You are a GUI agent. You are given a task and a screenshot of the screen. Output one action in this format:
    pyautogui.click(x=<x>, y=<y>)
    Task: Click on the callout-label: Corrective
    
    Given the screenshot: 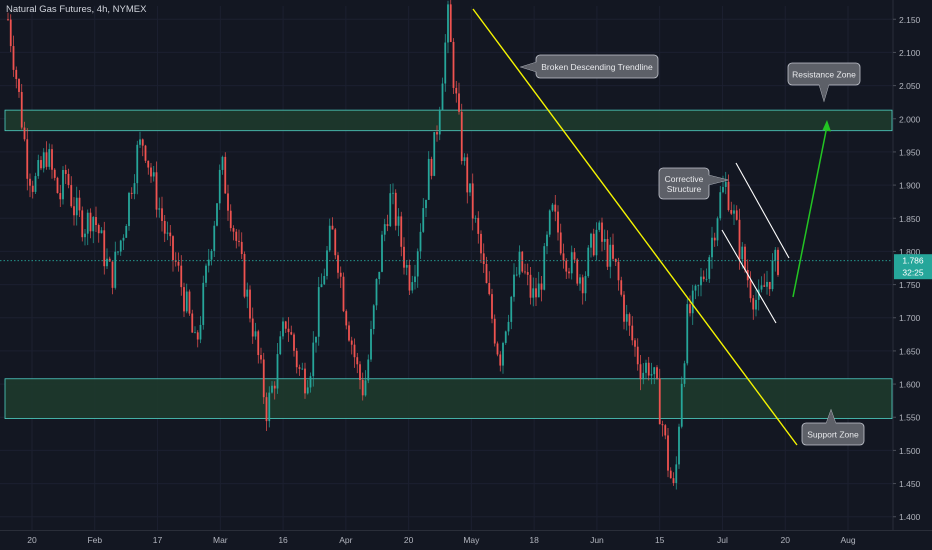 What is the action you would take?
    pyautogui.click(x=684, y=179)
    